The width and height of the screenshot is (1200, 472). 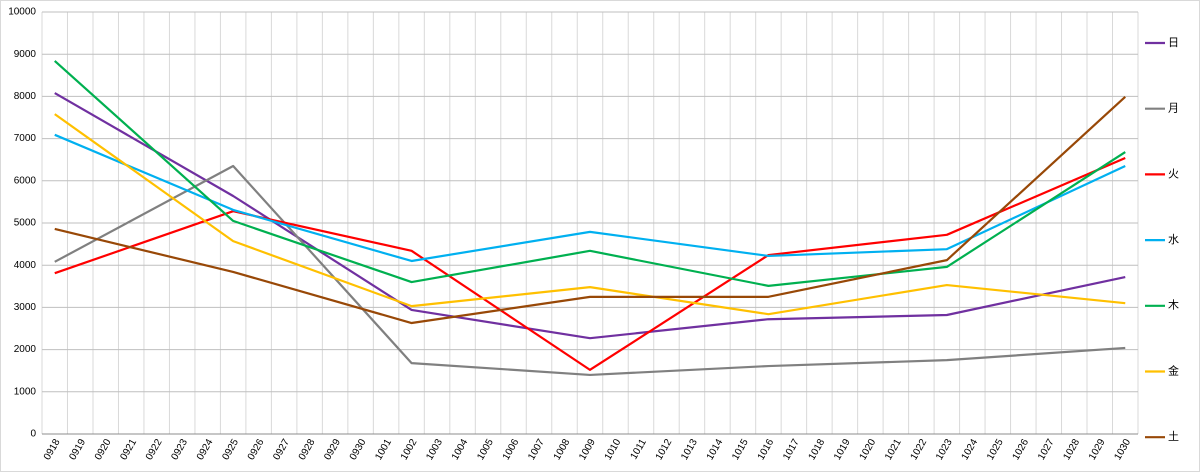 I want to click on y-tick-label: 4000, so click(x=25, y=265).